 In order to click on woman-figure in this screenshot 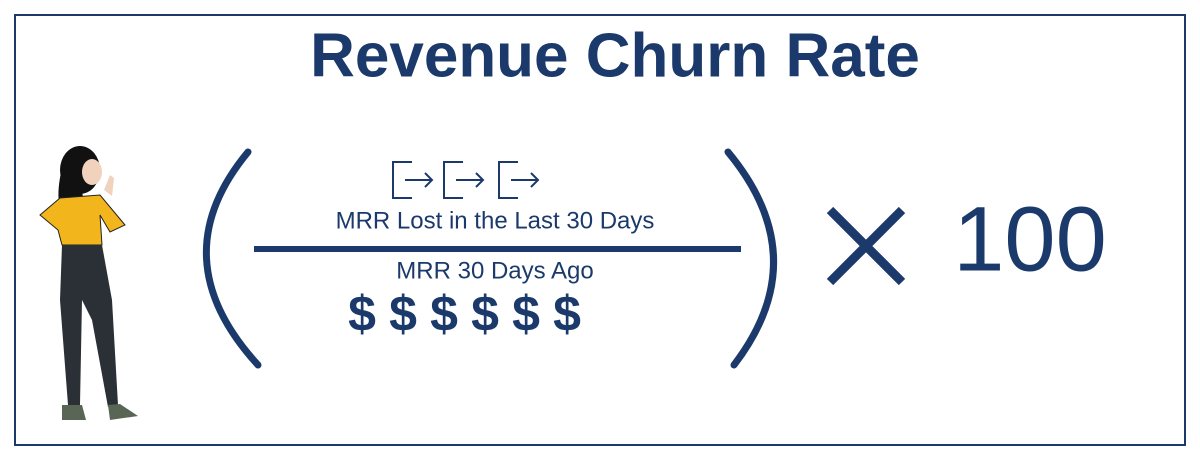, I will do `click(88, 283)`.